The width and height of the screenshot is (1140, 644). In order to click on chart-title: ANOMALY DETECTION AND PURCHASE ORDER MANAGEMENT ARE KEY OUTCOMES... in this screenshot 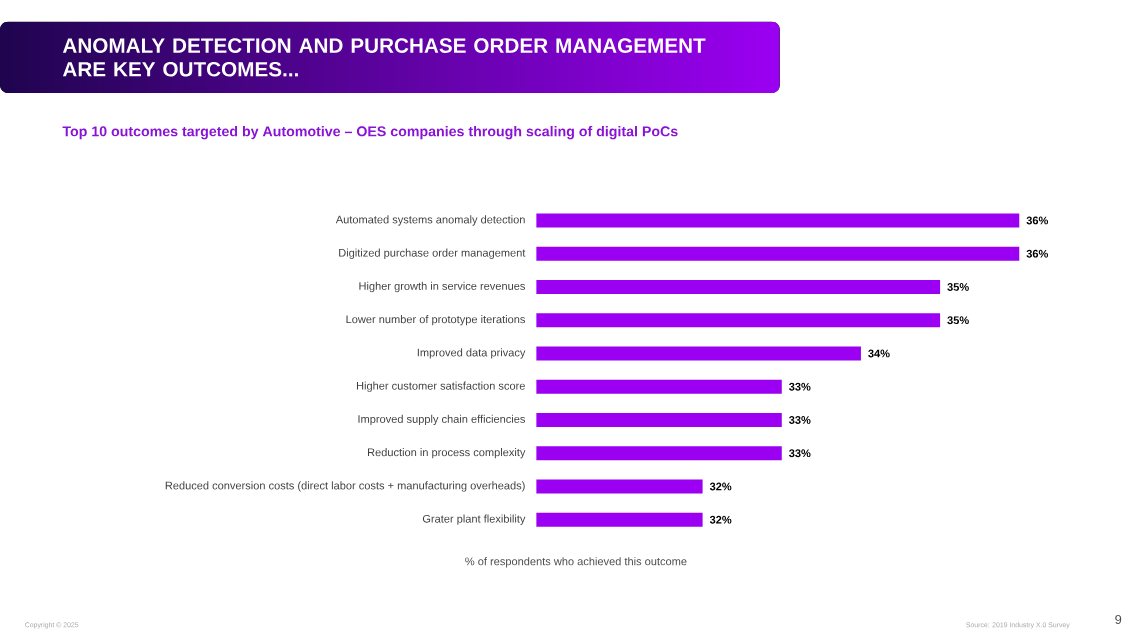, I will do `click(384, 57)`.